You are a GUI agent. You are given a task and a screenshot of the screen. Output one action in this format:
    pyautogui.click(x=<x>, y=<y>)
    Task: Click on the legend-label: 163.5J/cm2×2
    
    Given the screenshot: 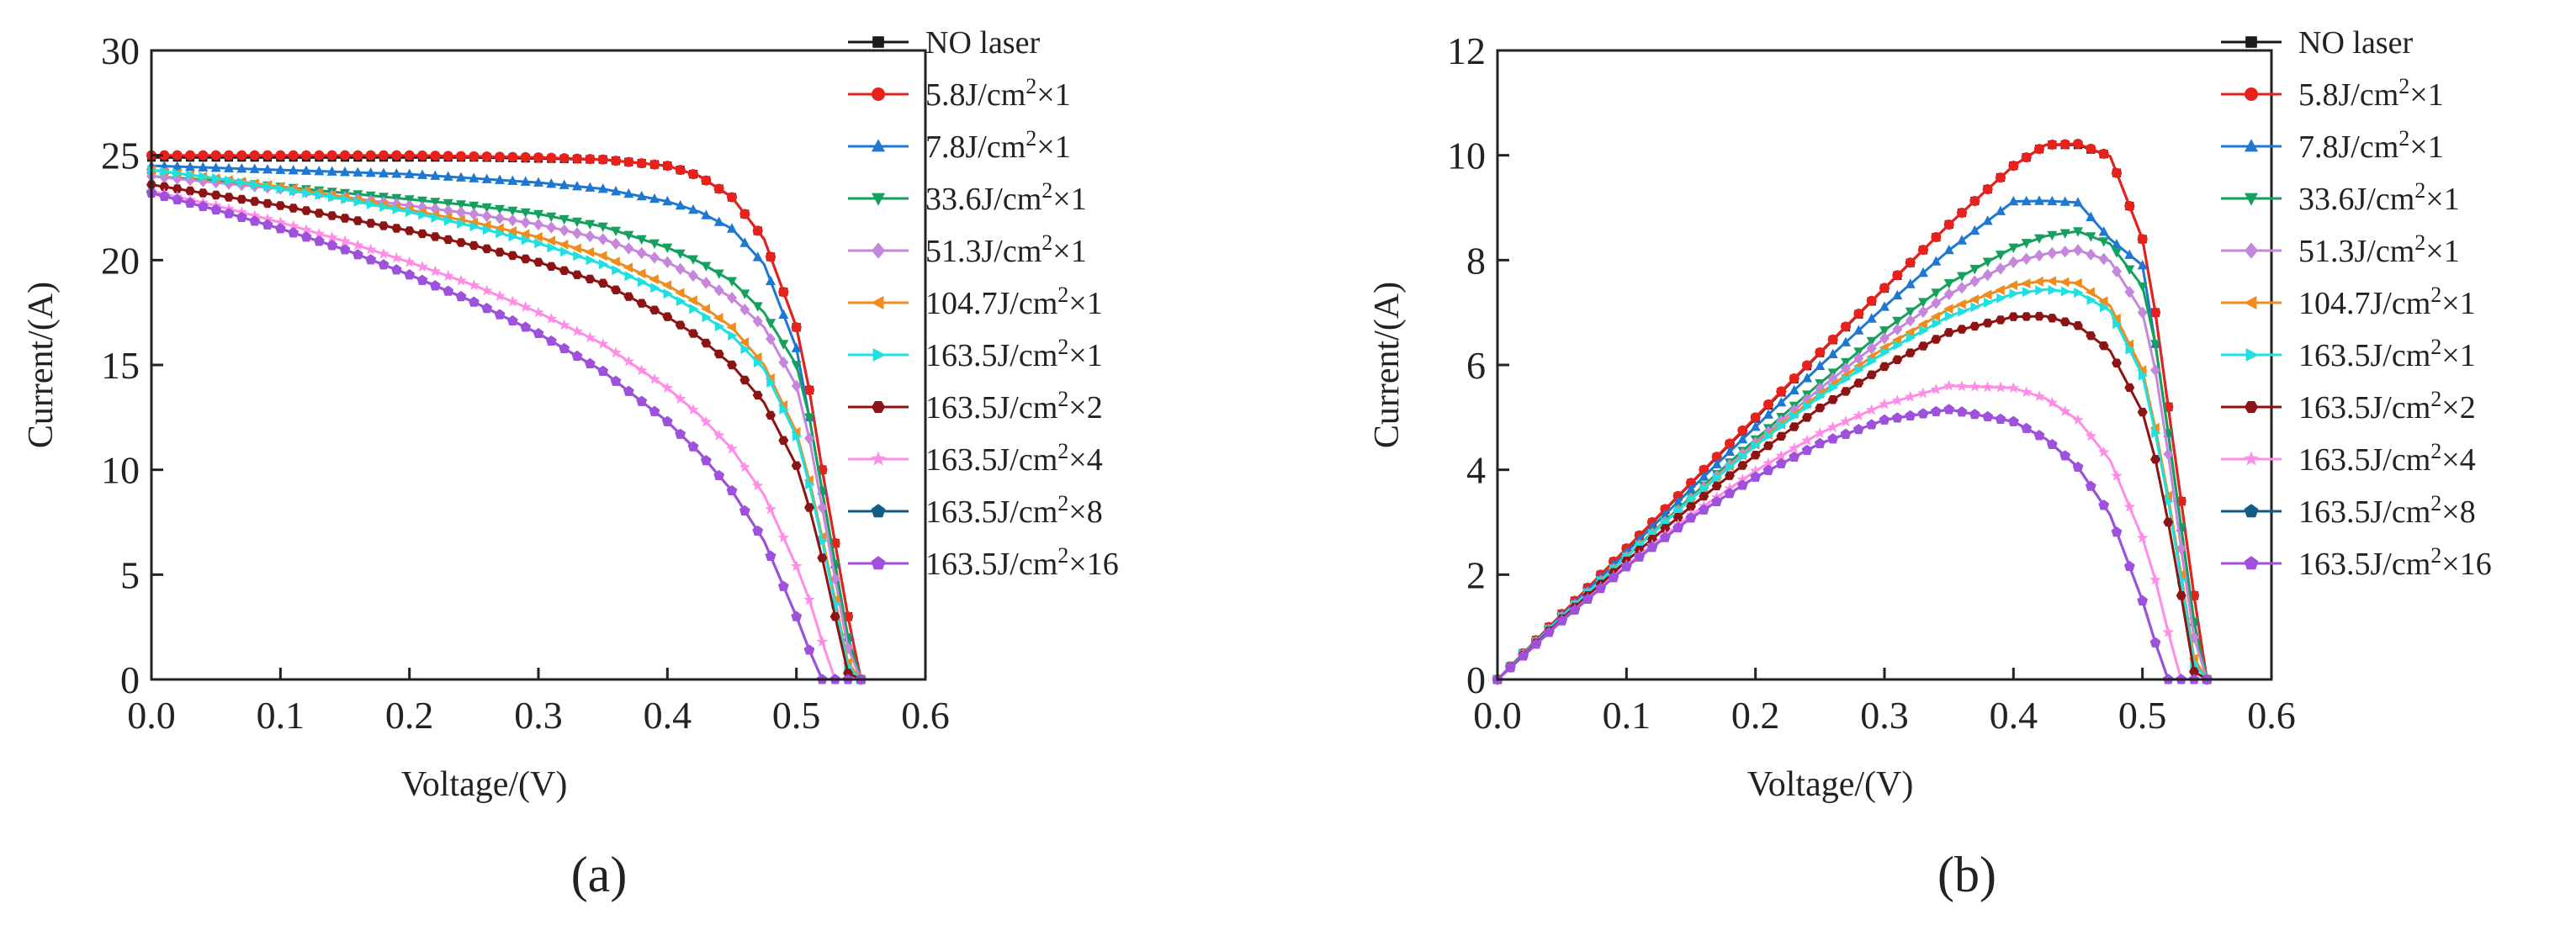 What is the action you would take?
    pyautogui.click(x=1014, y=406)
    